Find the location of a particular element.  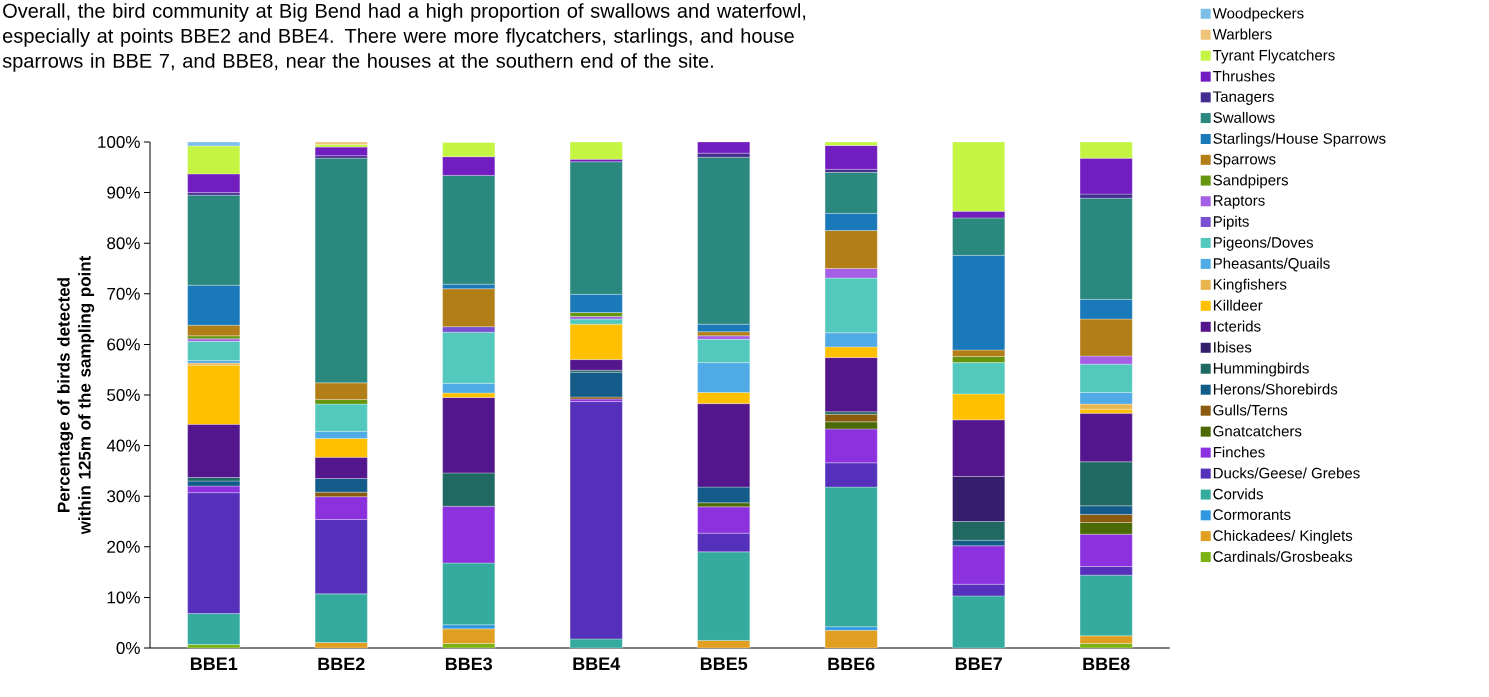

y-tick-label: 20% is located at coordinates (123, 546).